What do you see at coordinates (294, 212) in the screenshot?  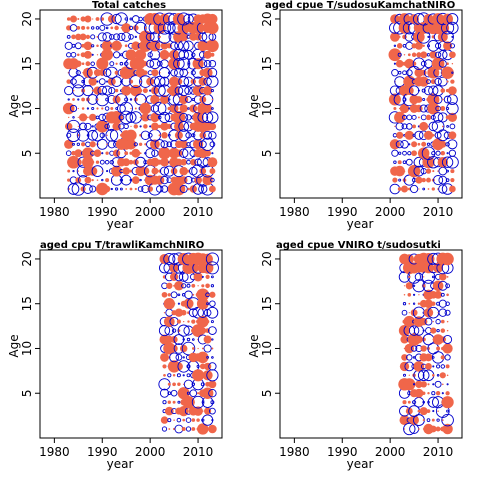 I see `x-tick-label: 1980` at bounding box center [294, 212].